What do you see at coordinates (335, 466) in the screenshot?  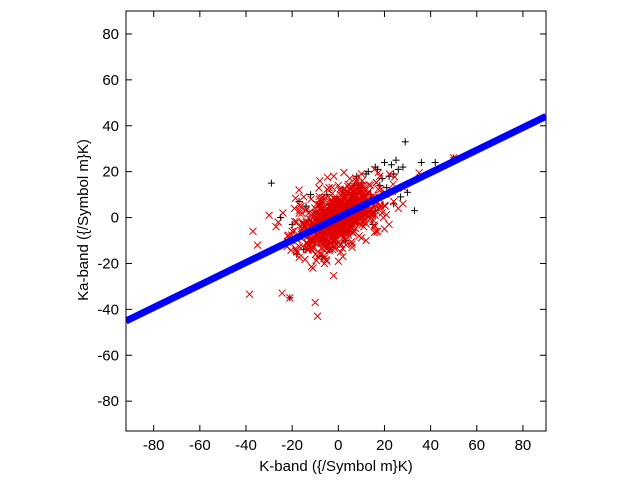 I see `x-axis-label: K-band ({/Symbol m}K)` at bounding box center [335, 466].